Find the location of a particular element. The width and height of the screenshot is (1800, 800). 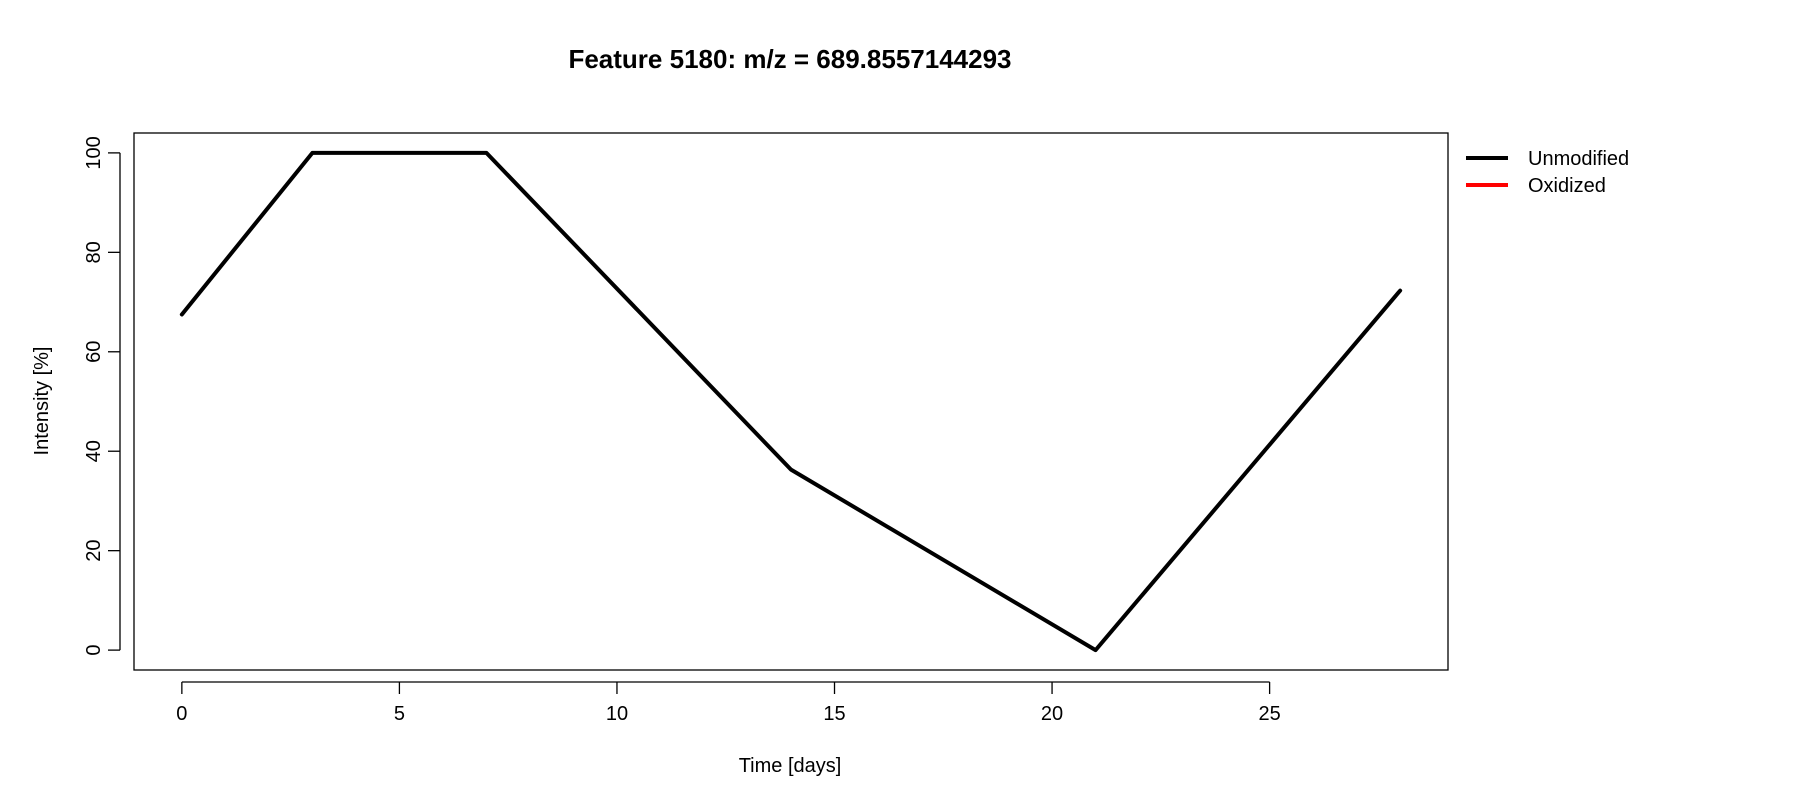

y-axis-label: Intensity [%] is located at coordinates (42, 401).